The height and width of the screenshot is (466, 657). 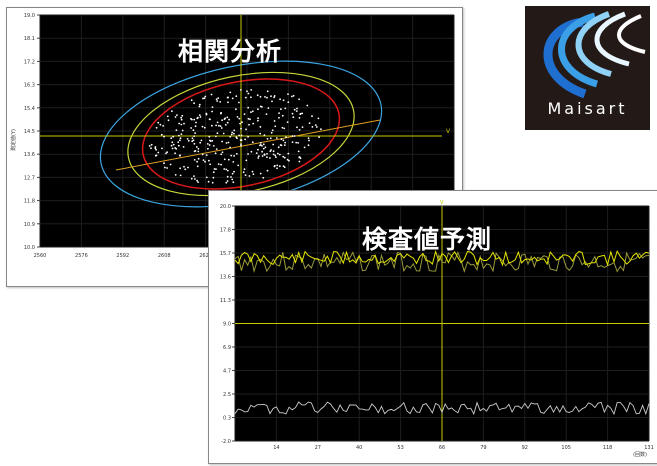 What do you see at coordinates (587, 108) in the screenshot?
I see `logo-wordmark: Maisart` at bounding box center [587, 108].